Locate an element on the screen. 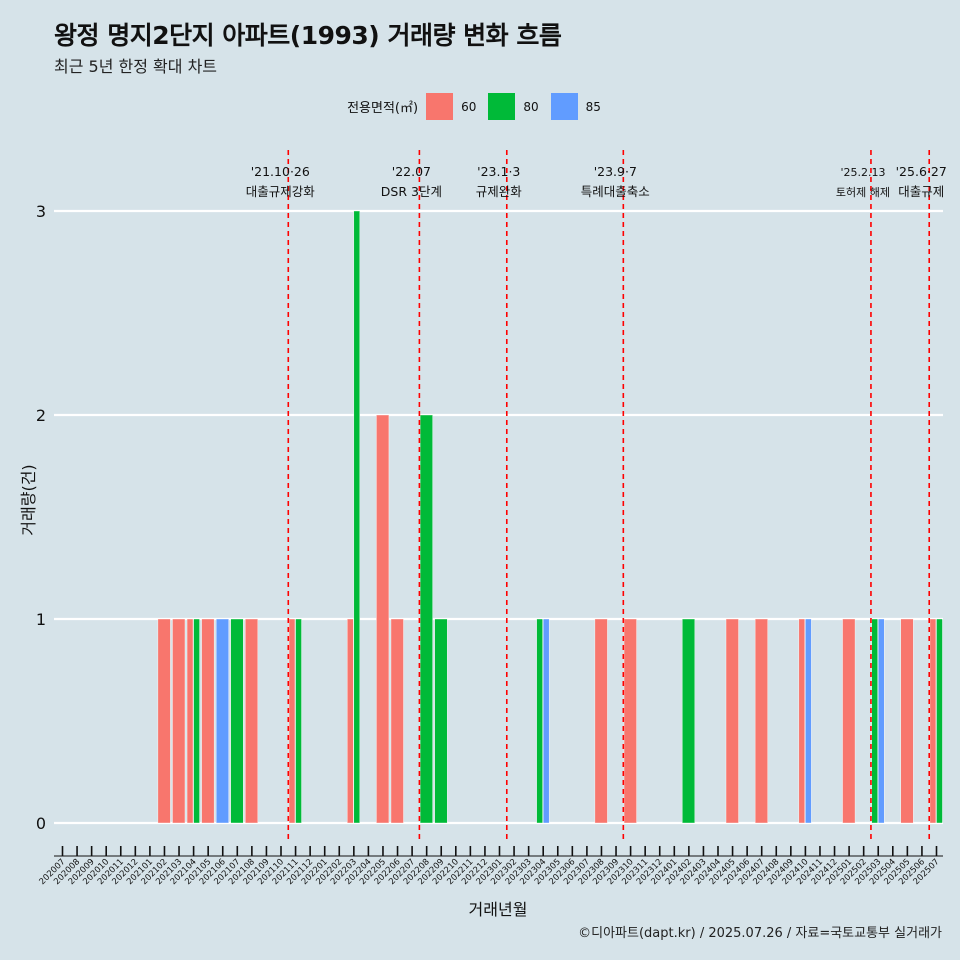 Image resolution: width=960 pixels, height=960 pixels. event-label: 대출규제강화 is located at coordinates (281, 191).